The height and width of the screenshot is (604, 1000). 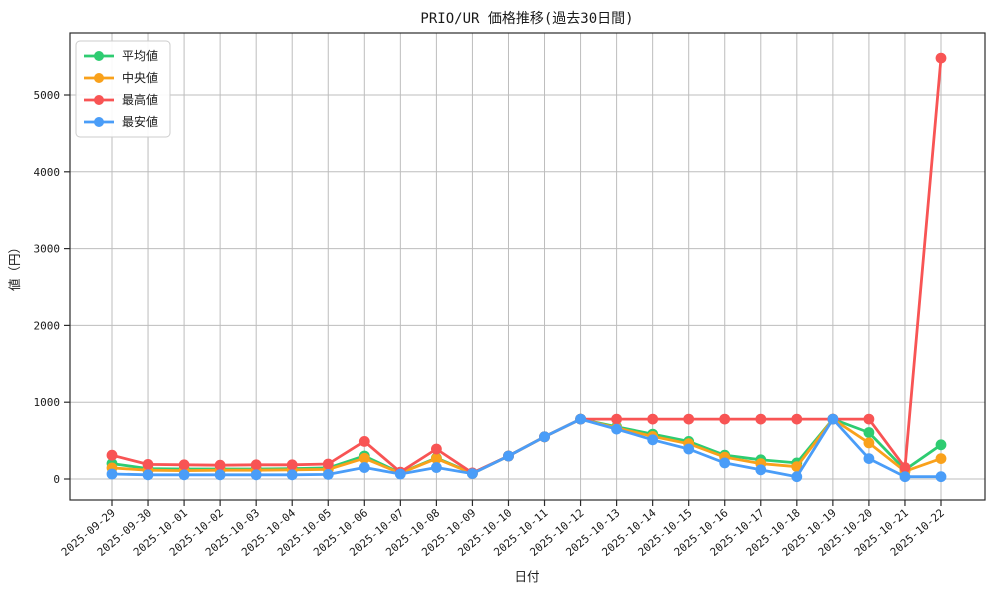 What do you see at coordinates (140, 55) in the screenshot?
I see `legend-label-average: 平均値` at bounding box center [140, 55].